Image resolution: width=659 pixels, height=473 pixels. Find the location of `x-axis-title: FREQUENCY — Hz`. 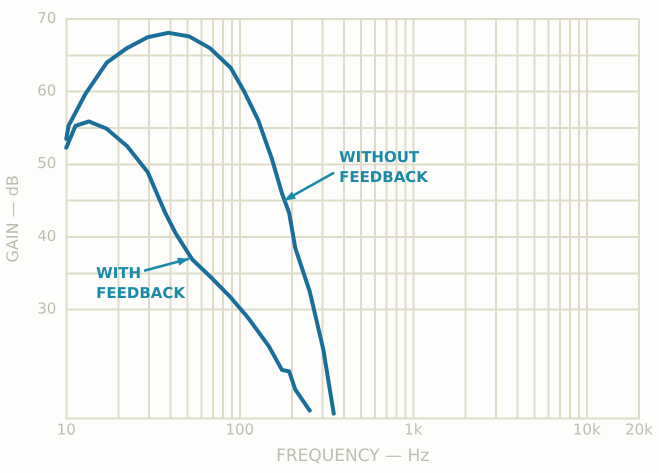

x-axis-title: FREQUENCY — Hz is located at coordinates (353, 456).